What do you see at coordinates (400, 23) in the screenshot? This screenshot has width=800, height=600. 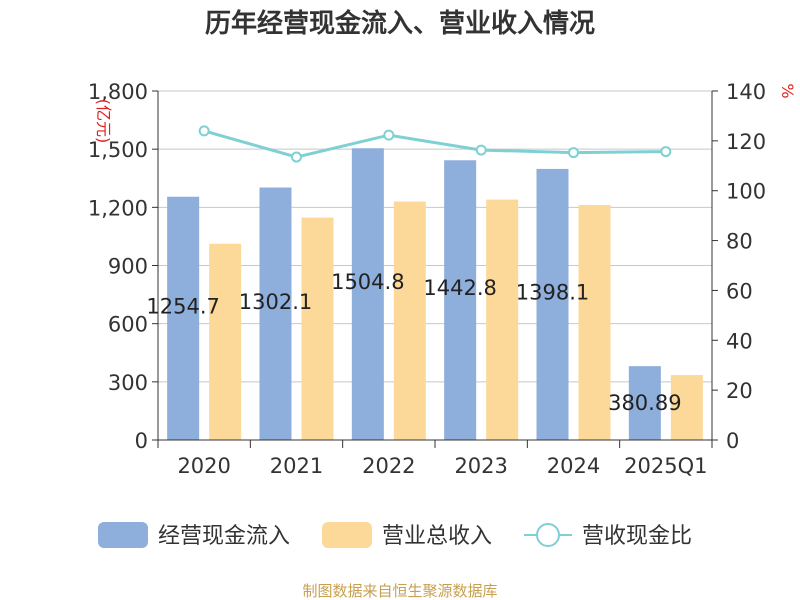 I see `chart-title: 历年经营现金流入、营业收入情况` at bounding box center [400, 23].